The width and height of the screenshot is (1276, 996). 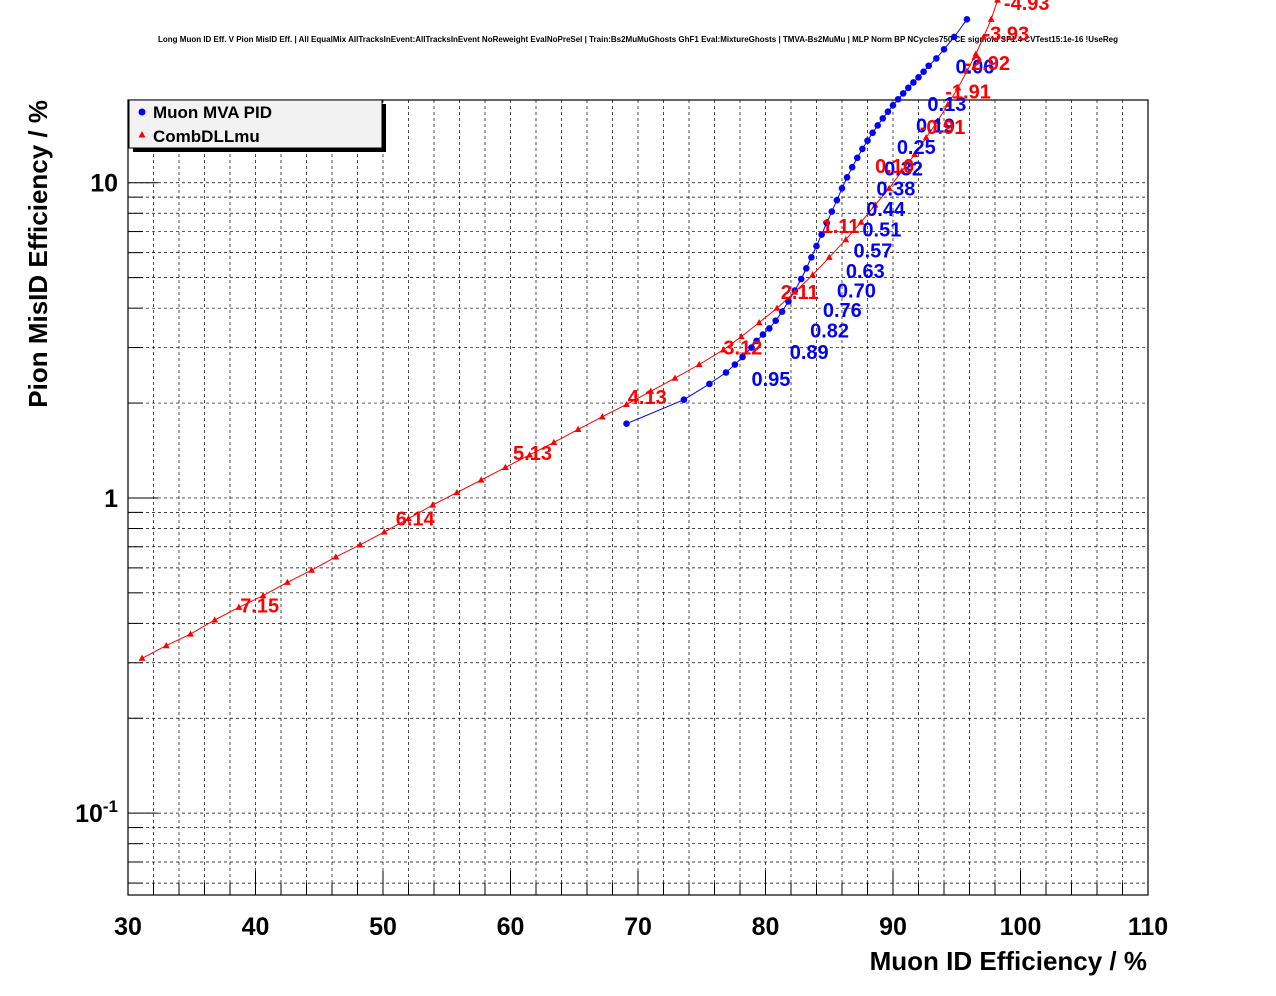 I want to click on y-tick-label: 10, so click(x=104, y=184).